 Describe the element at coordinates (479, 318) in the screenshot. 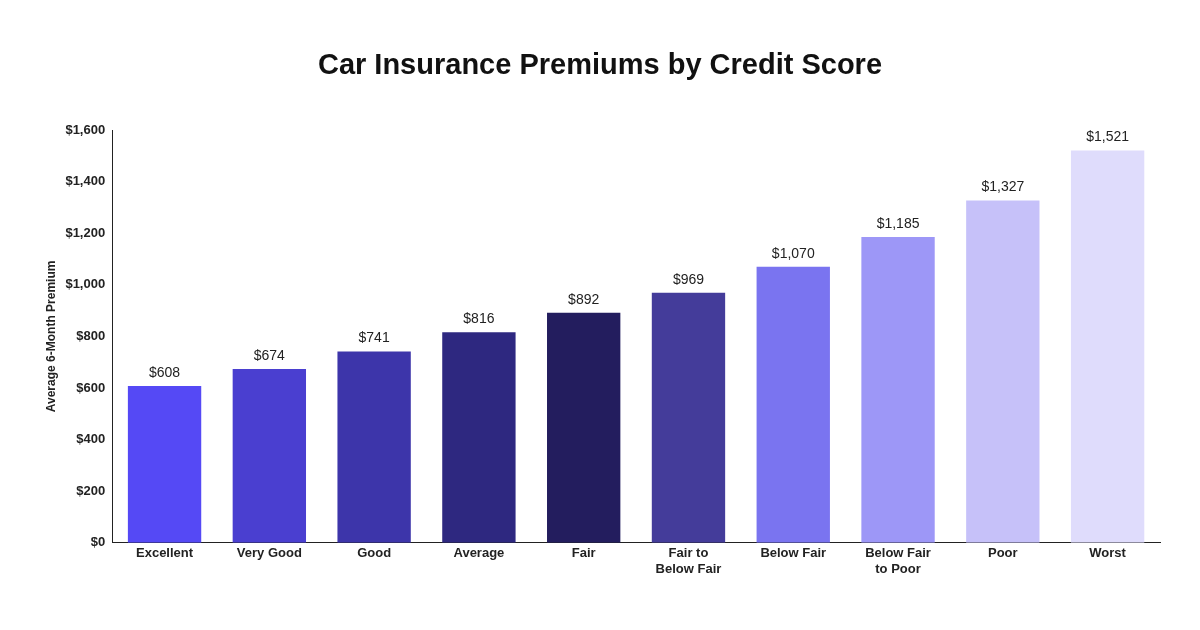

I see `data-label: $816` at that location.